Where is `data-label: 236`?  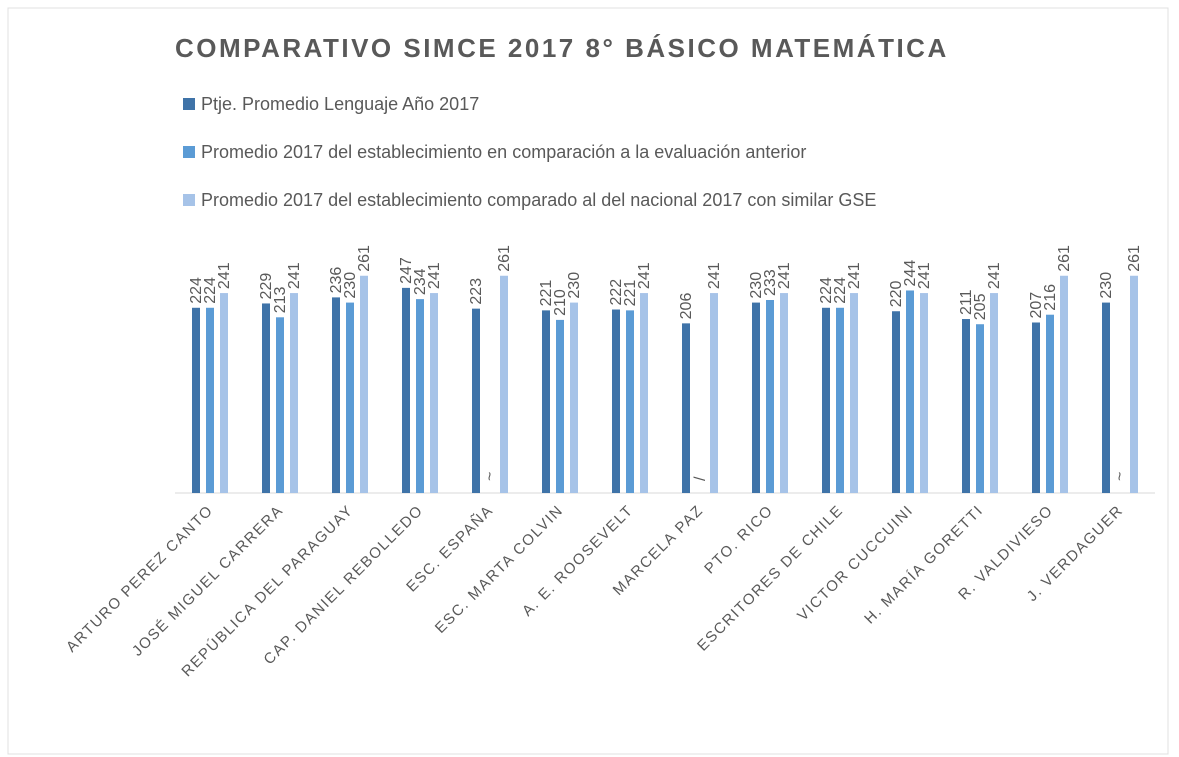
data-label: 236 is located at coordinates (336, 280).